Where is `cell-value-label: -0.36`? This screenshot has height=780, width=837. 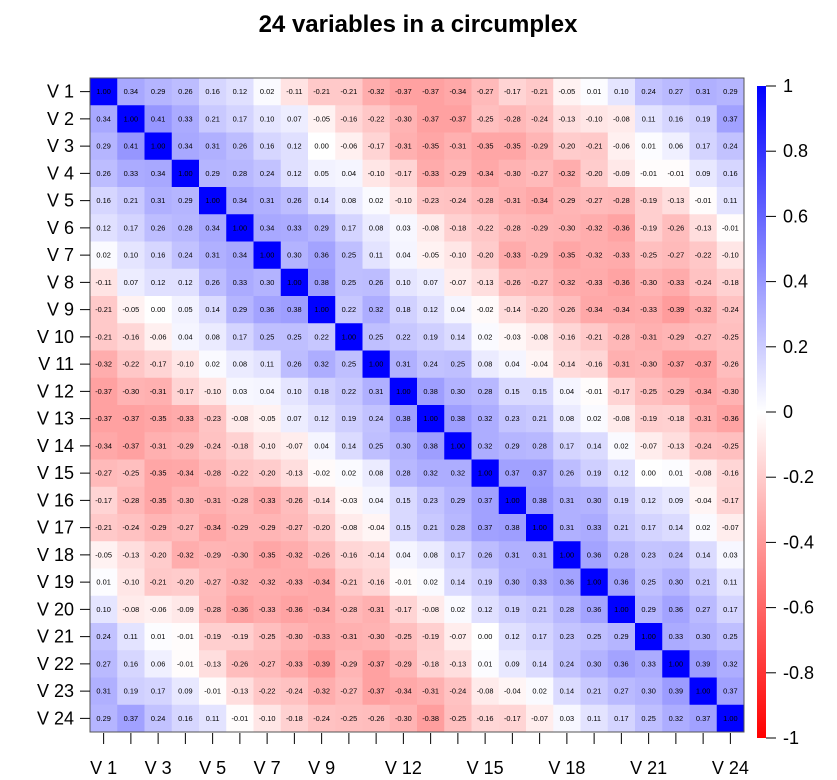
cell-value-label: -0.36 is located at coordinates (239, 609).